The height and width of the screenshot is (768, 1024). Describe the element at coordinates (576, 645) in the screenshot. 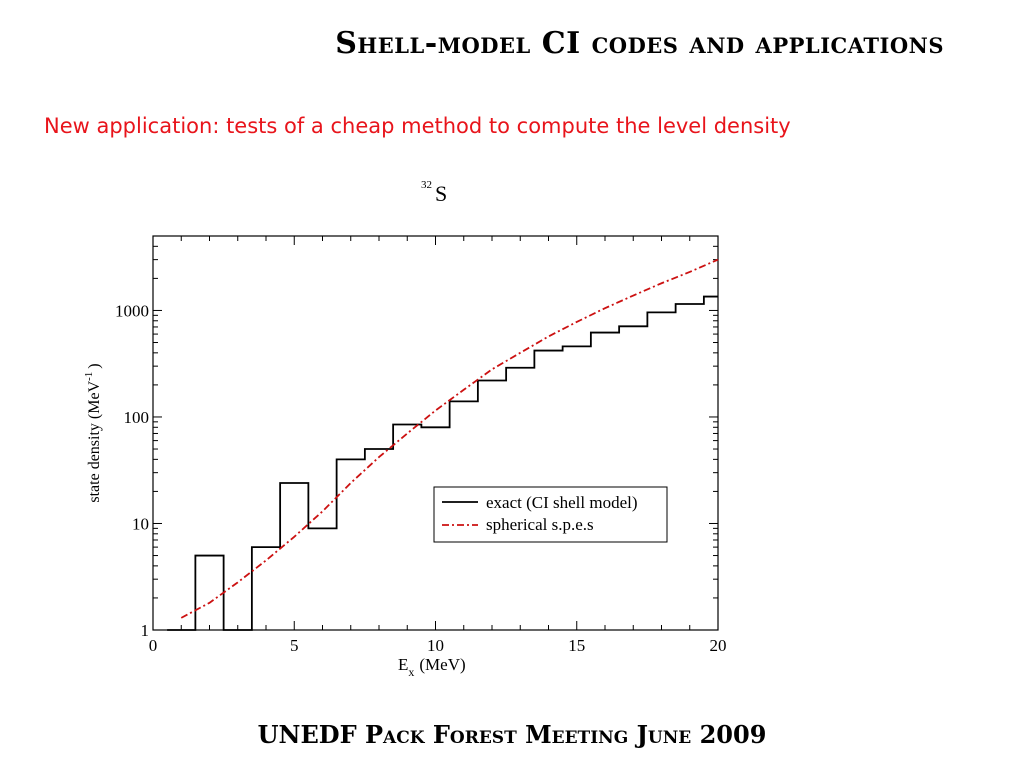

I see `x-tick-label: 15` at that location.